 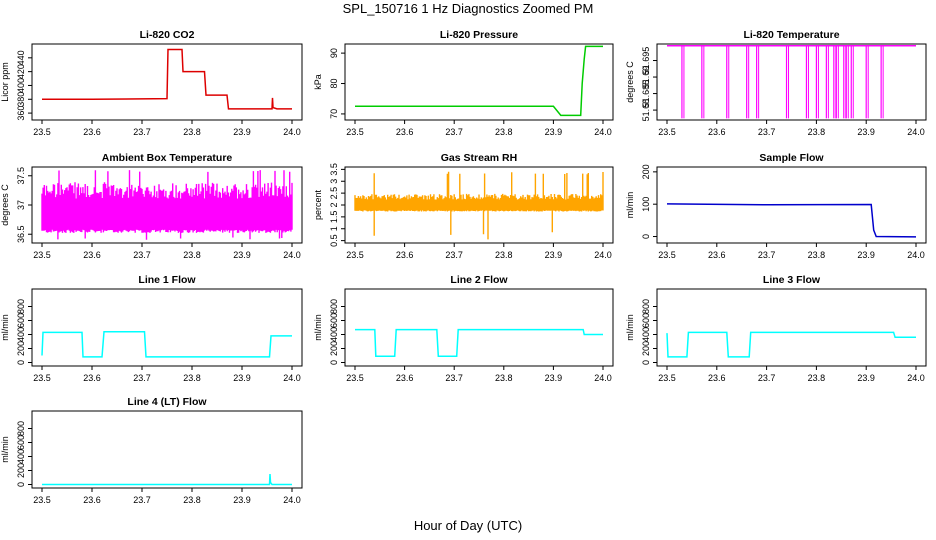 What do you see at coordinates (21, 113) in the screenshot?
I see `y-tick-label: 360` at bounding box center [21, 113].